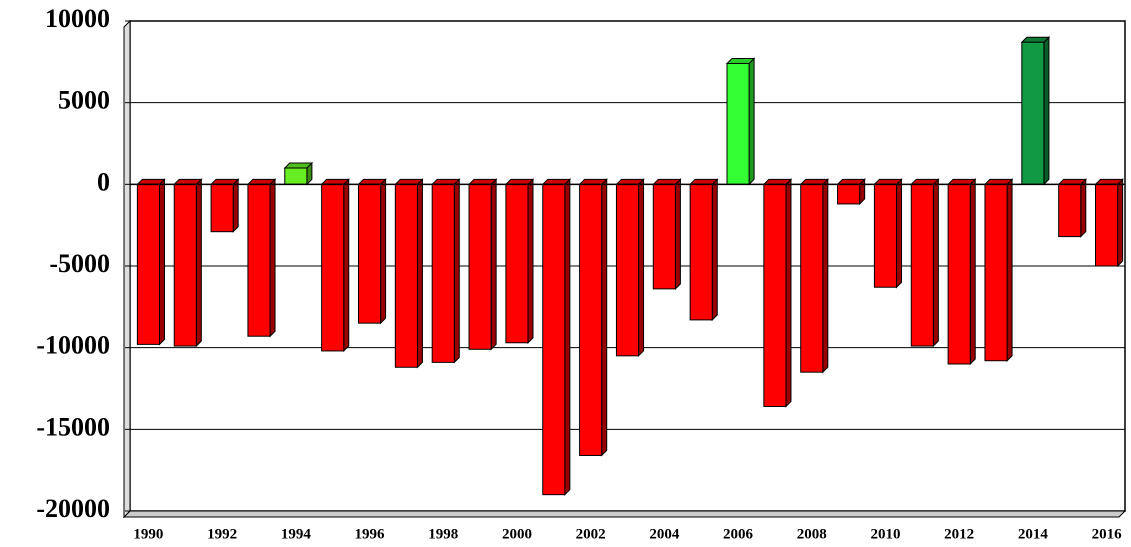  Describe the element at coordinates (73, 508) in the screenshot. I see `y-tick-label: -20000` at that location.